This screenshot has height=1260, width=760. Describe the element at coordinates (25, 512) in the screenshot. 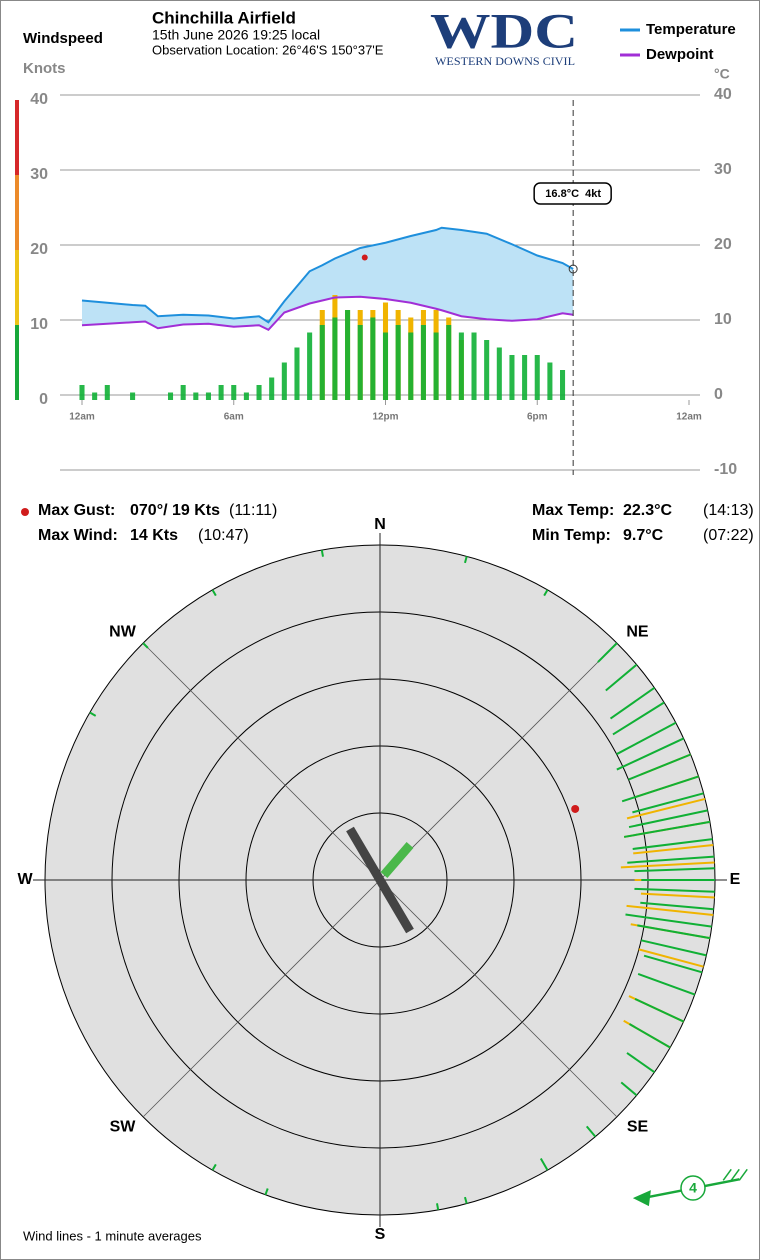

I see `gust-marker-key` at that location.